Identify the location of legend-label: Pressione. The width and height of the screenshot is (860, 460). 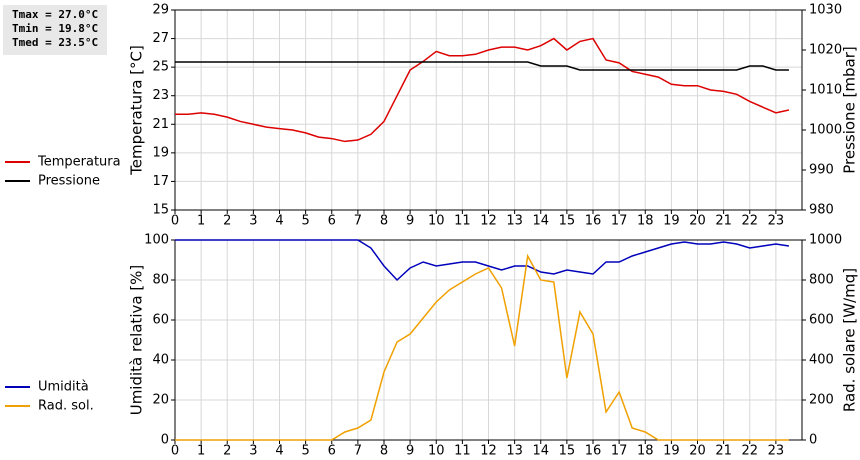
(69, 181).